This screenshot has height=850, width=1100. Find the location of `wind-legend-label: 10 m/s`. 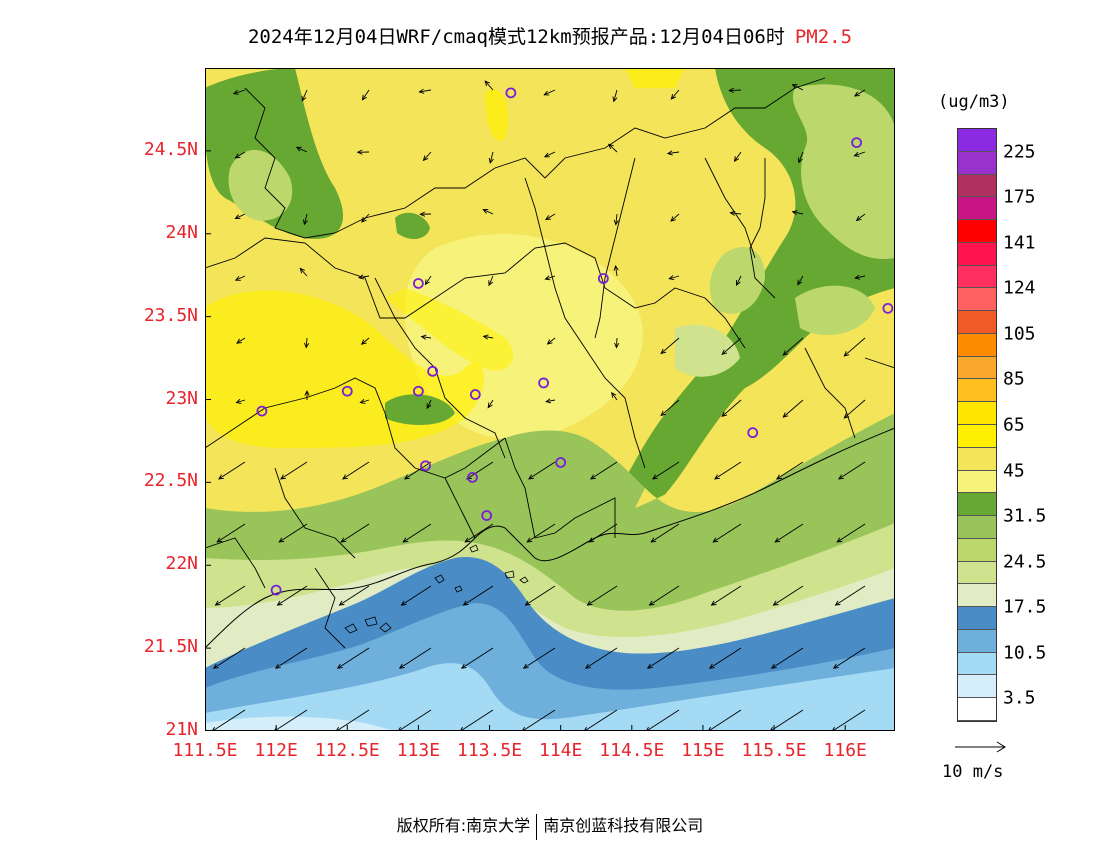

wind-legend-label: 10 m/s is located at coordinates (973, 772).